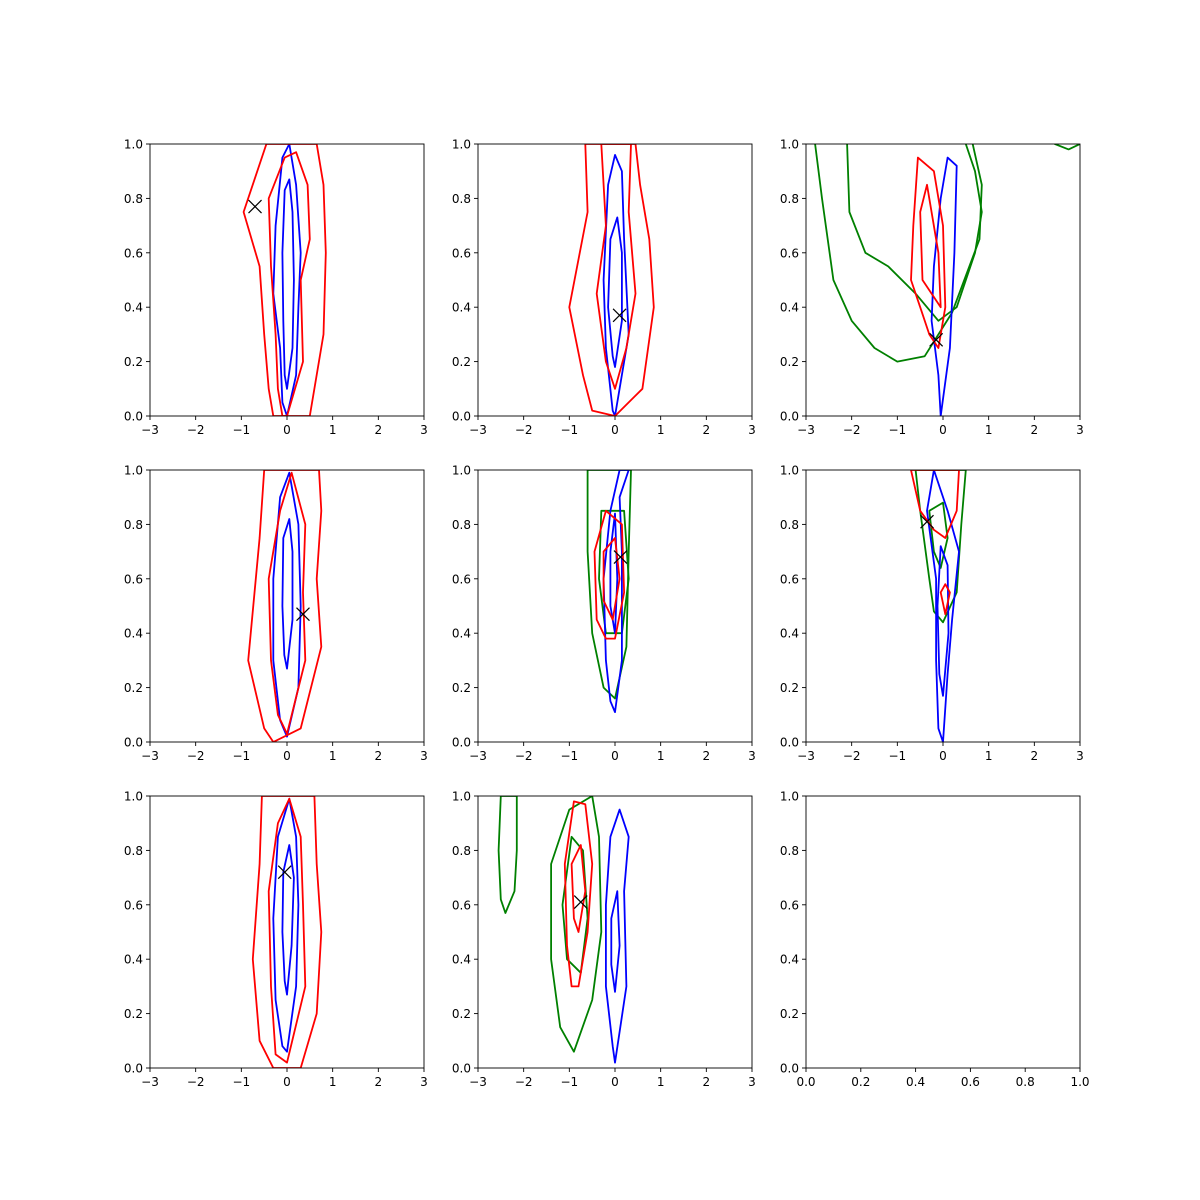 This screenshot has width=1200, height=1200. What do you see at coordinates (1079, 1082) in the screenshot?
I see `x-tick-label: 1.0` at bounding box center [1079, 1082].